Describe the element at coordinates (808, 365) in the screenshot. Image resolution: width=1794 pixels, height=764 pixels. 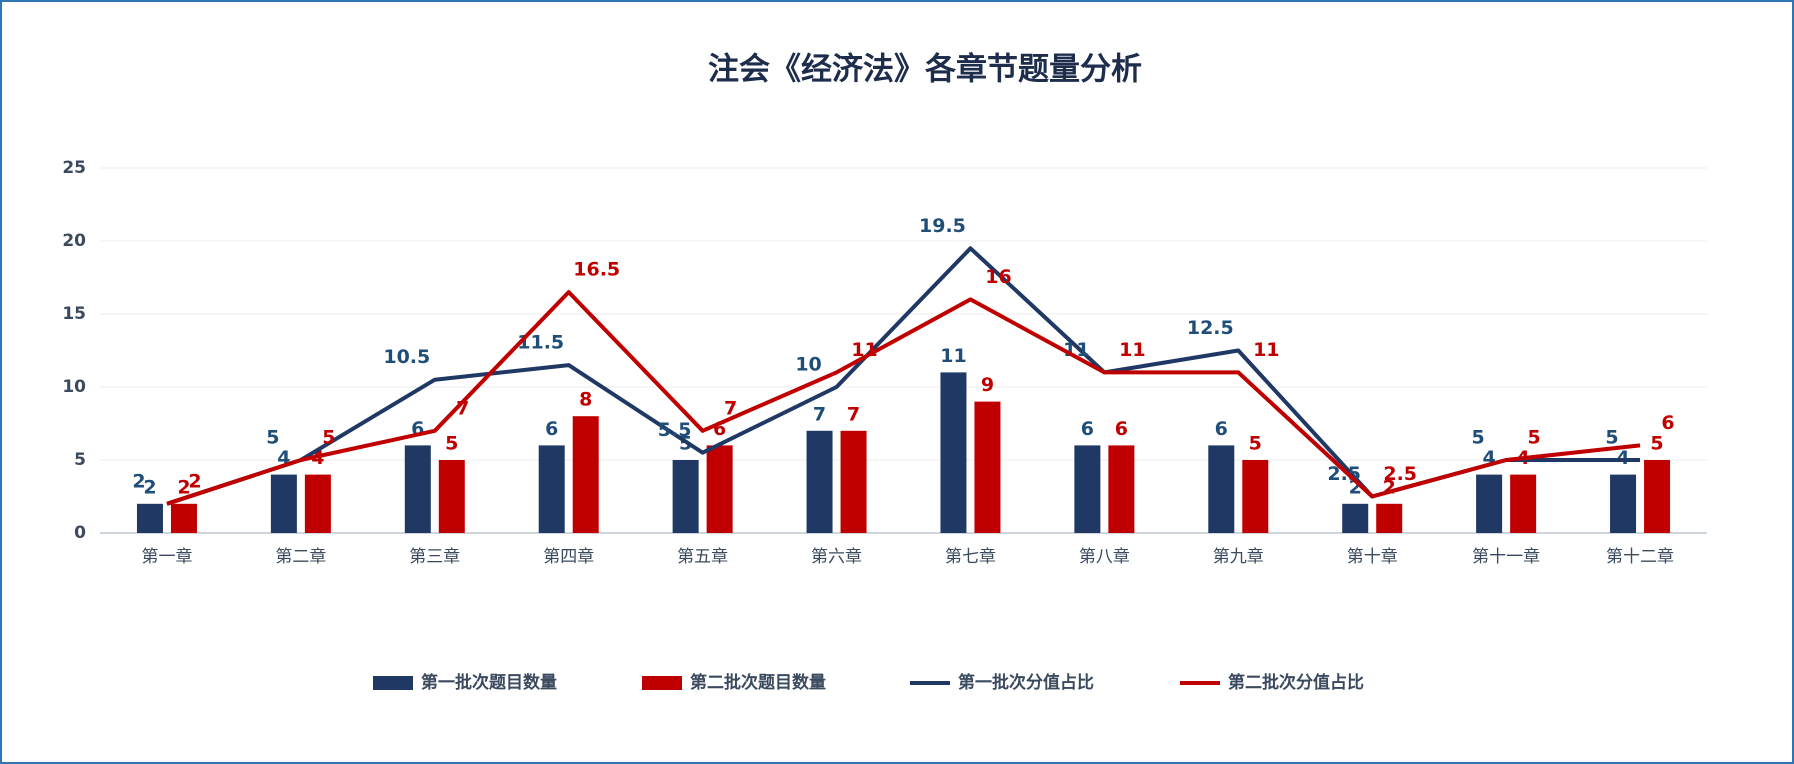
I see `line-label: 10` at that location.